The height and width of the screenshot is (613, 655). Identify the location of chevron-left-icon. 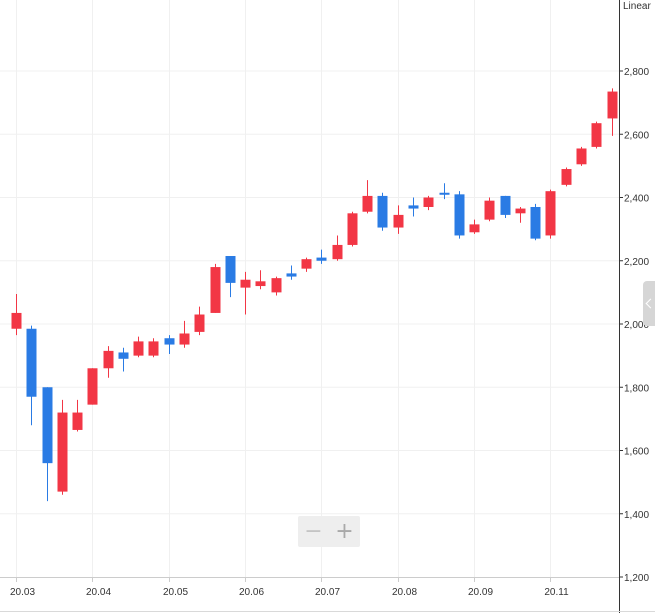
(650, 303).